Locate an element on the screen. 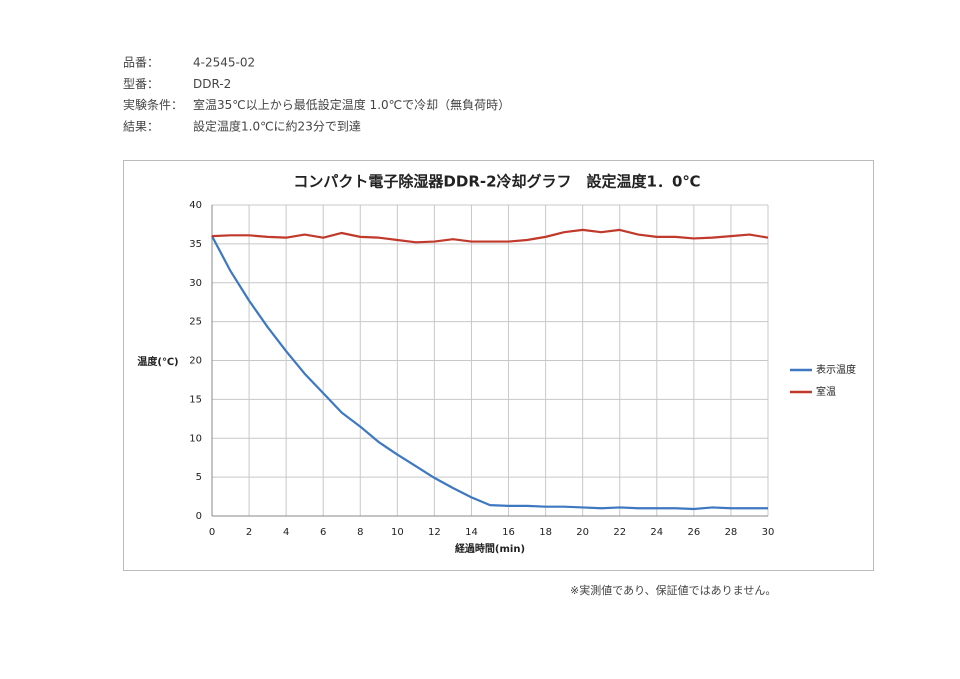 The width and height of the screenshot is (960, 679). legend-label: 表示温度 is located at coordinates (836, 369).